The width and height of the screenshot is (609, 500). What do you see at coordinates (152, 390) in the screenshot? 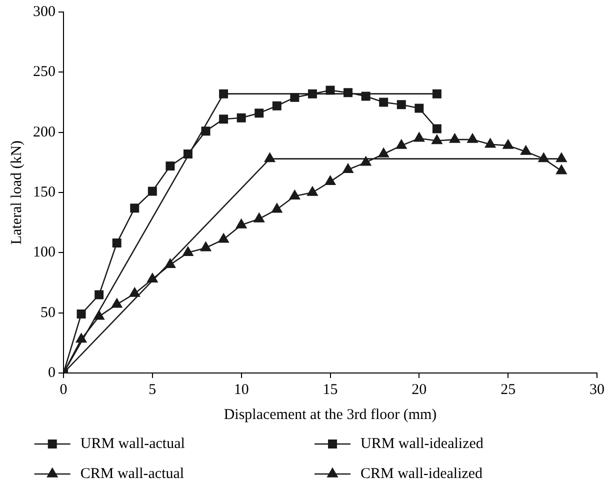
I see `x-tick-label: 5` at bounding box center [152, 390].